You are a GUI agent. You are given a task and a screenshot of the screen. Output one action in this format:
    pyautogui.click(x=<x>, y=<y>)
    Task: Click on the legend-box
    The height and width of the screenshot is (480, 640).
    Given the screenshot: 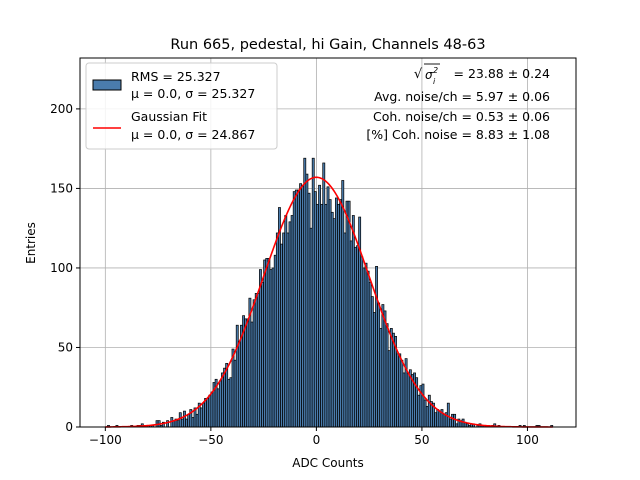 What is the action you would take?
    pyautogui.click(x=181, y=106)
    